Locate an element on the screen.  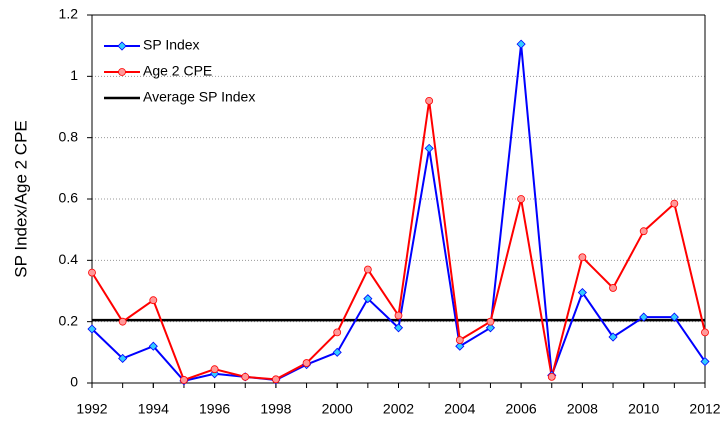
y-tick-label: 0.6 is located at coordinates (69, 198).